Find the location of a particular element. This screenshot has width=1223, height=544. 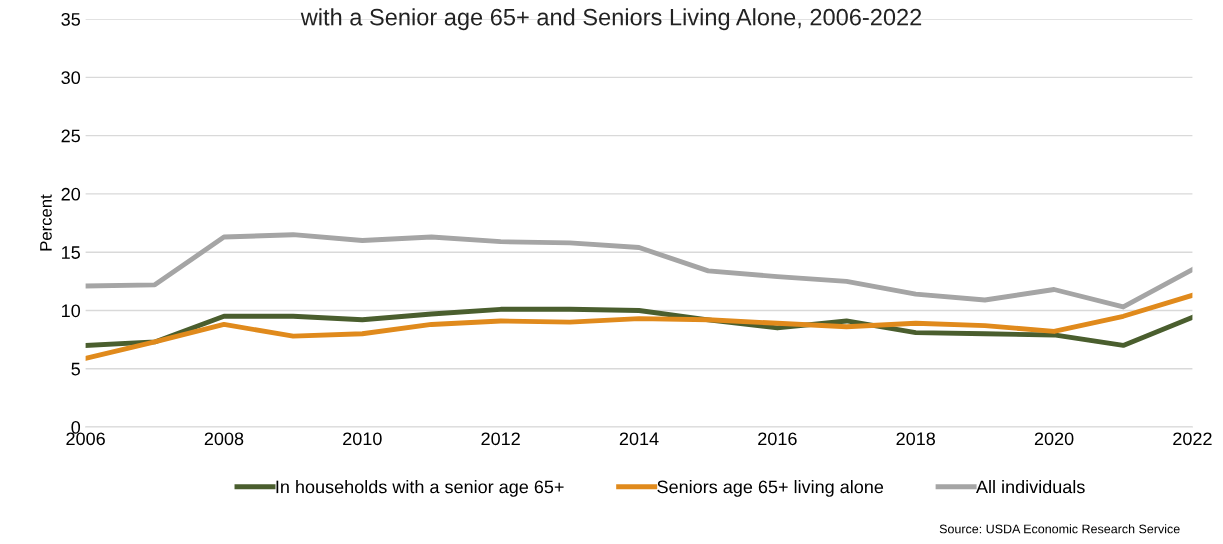

legend-label: All individuals is located at coordinates (1030, 487).